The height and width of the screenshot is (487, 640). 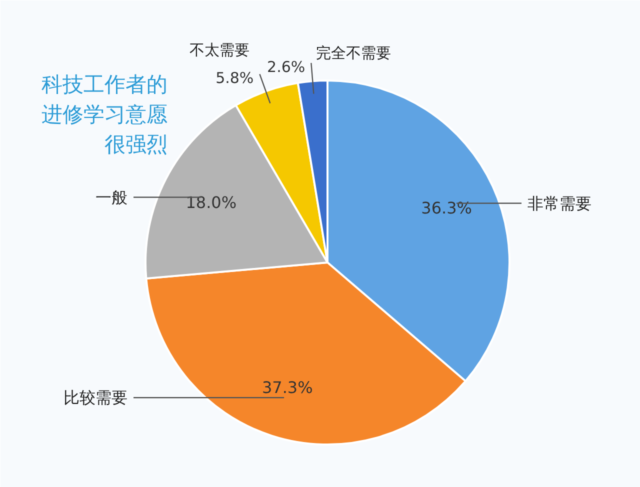 What do you see at coordinates (446, 208) in the screenshot?
I see `data-label: 36.3%` at bounding box center [446, 208].